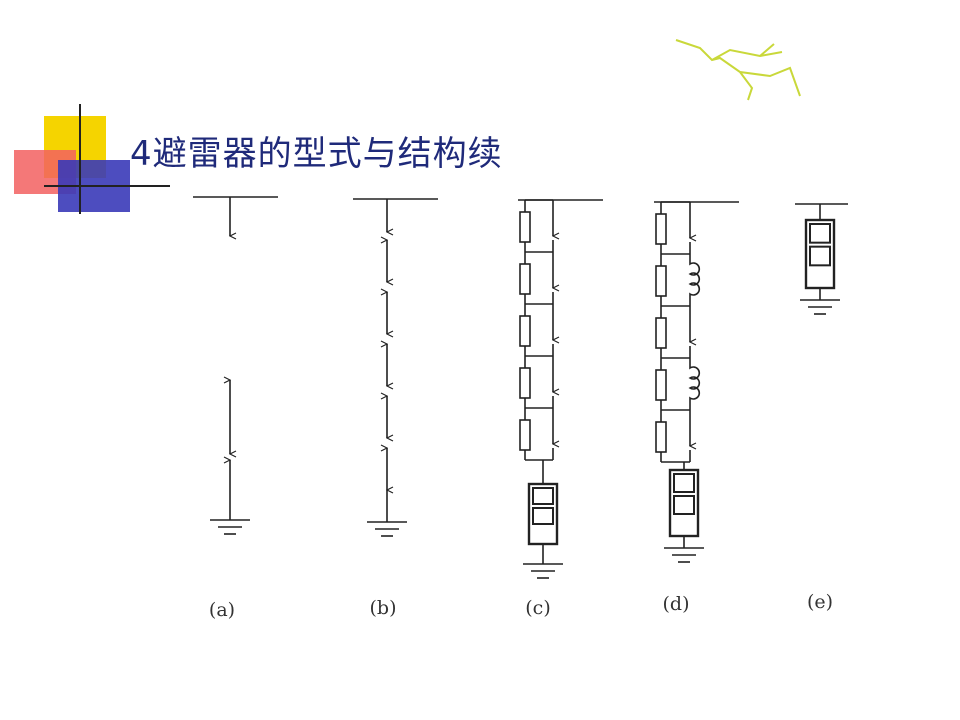 The image size is (960, 720). I want to click on title: 4避雷器的型式与结构续, so click(316, 154).